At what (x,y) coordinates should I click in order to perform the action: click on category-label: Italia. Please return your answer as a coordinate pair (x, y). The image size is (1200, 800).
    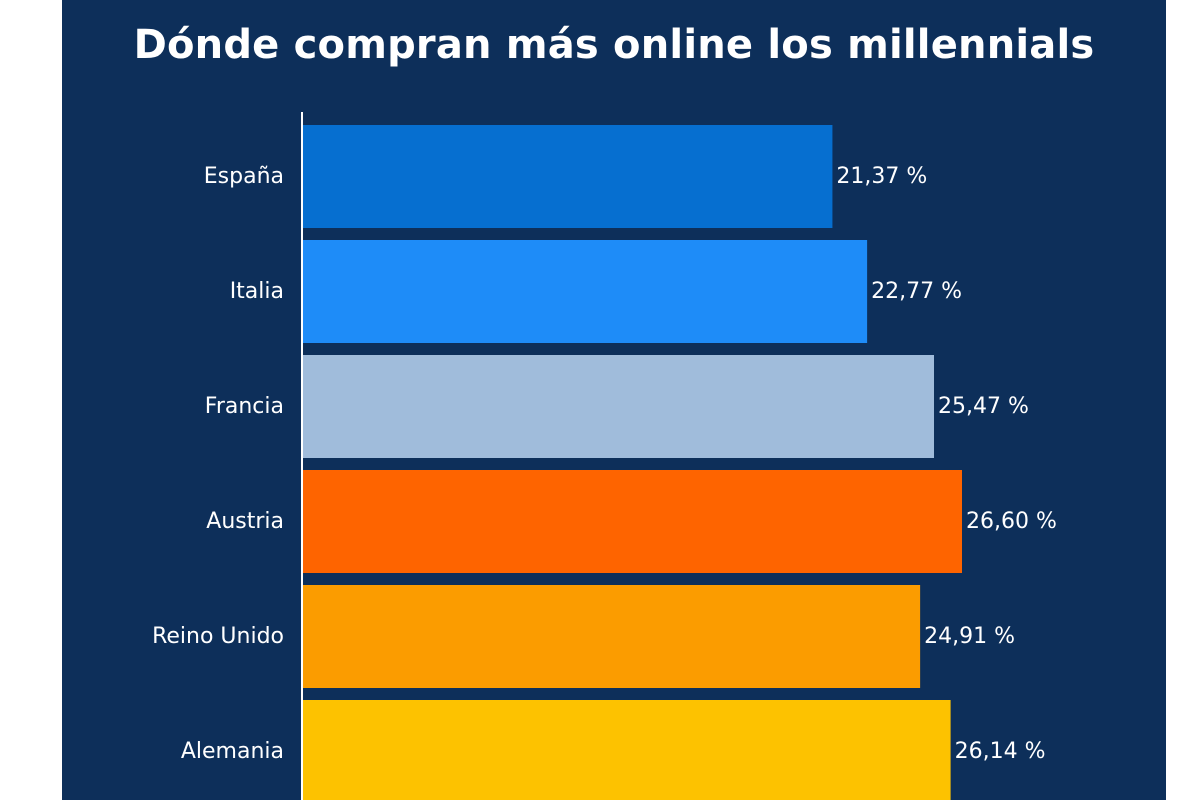
    Looking at the image, I should click on (257, 291).